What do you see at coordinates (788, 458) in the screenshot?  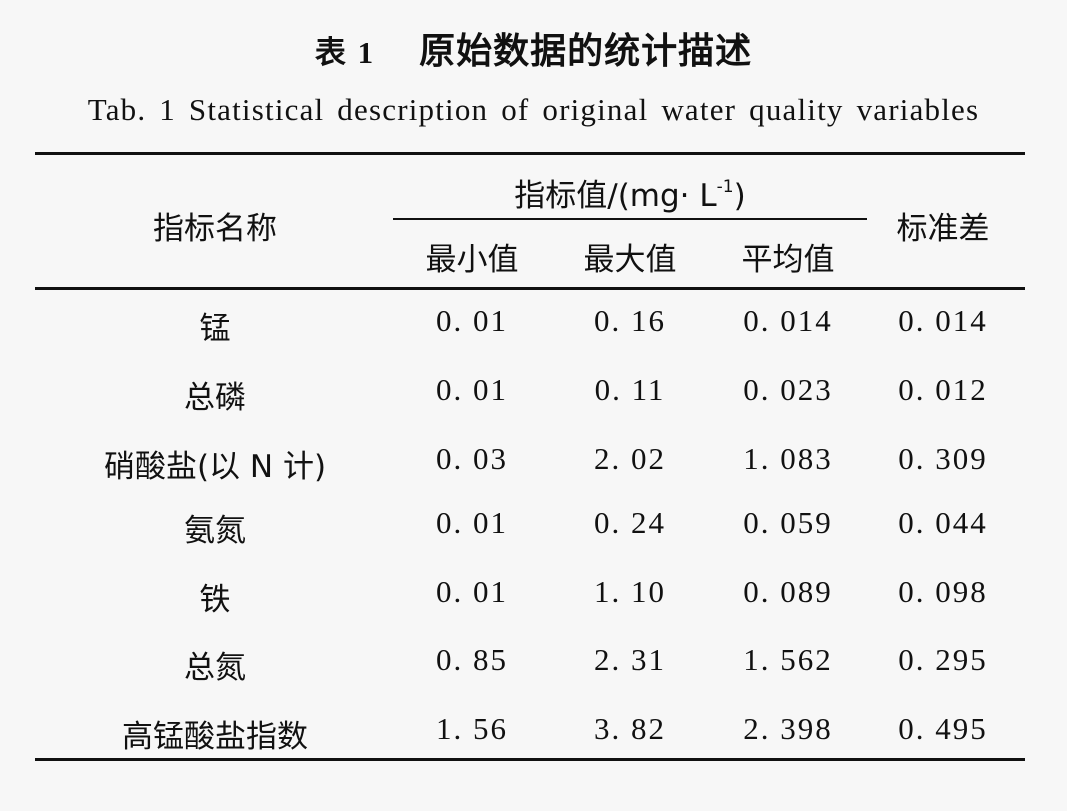 I see `row-mean: 1. 083` at bounding box center [788, 458].